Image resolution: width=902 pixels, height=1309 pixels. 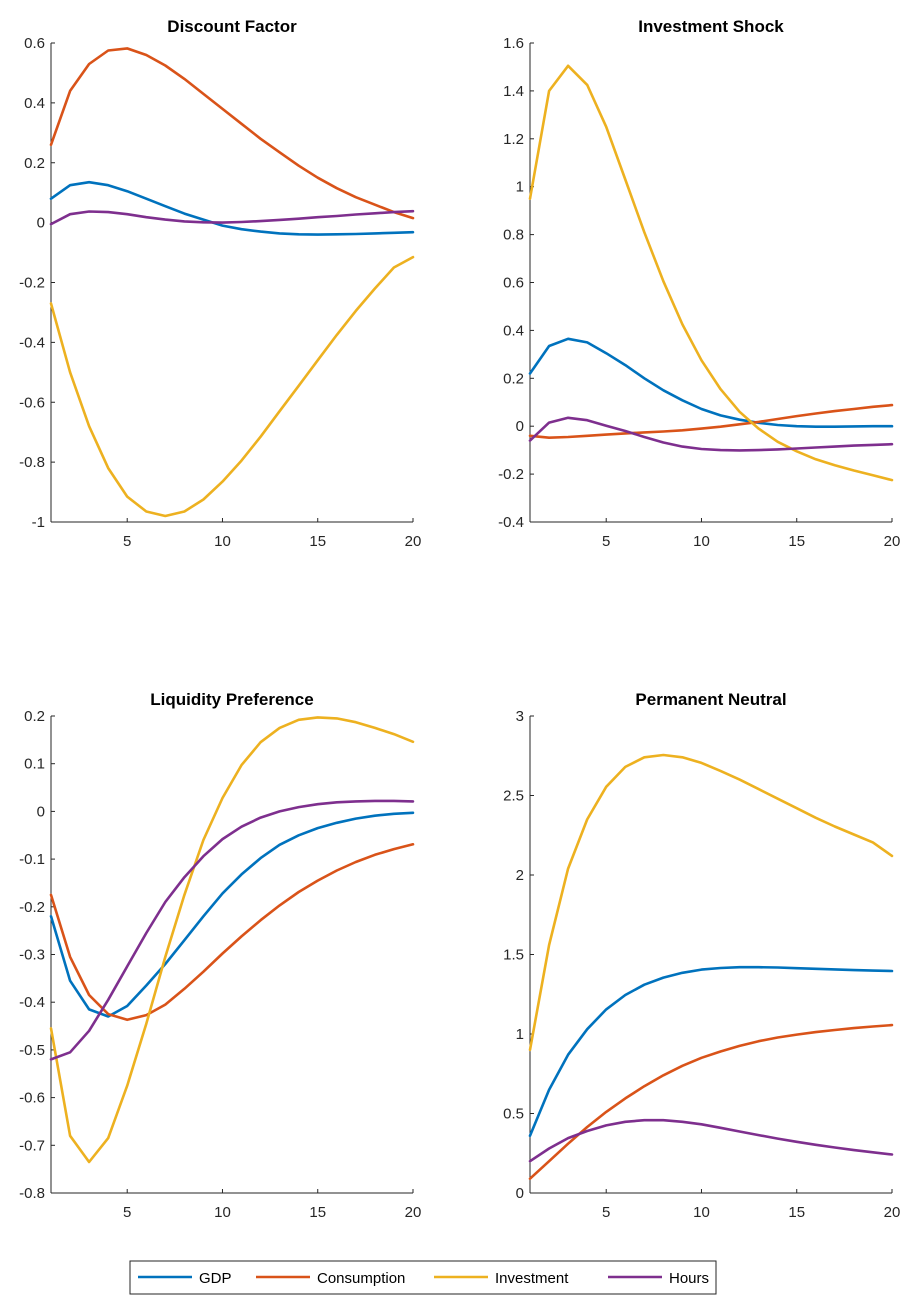 What do you see at coordinates (32, 859) in the screenshot?
I see `y-tick-label: -0.1` at bounding box center [32, 859].